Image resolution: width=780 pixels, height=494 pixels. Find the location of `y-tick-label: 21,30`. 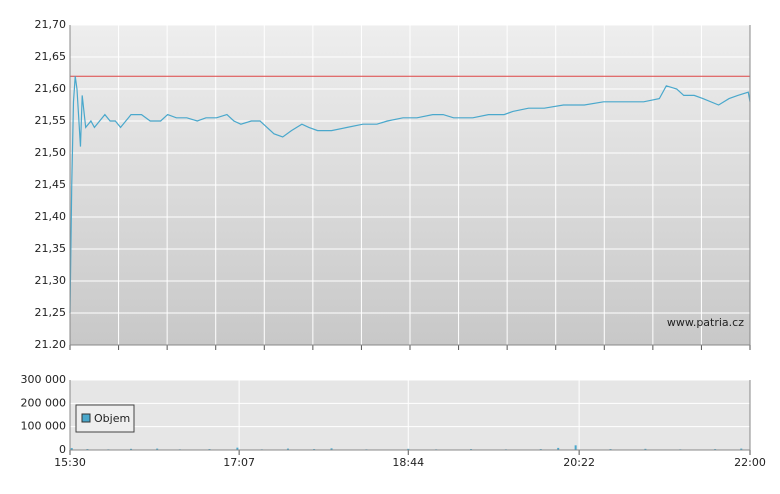

y-tick-label: 21,30 is located at coordinates (51, 280).